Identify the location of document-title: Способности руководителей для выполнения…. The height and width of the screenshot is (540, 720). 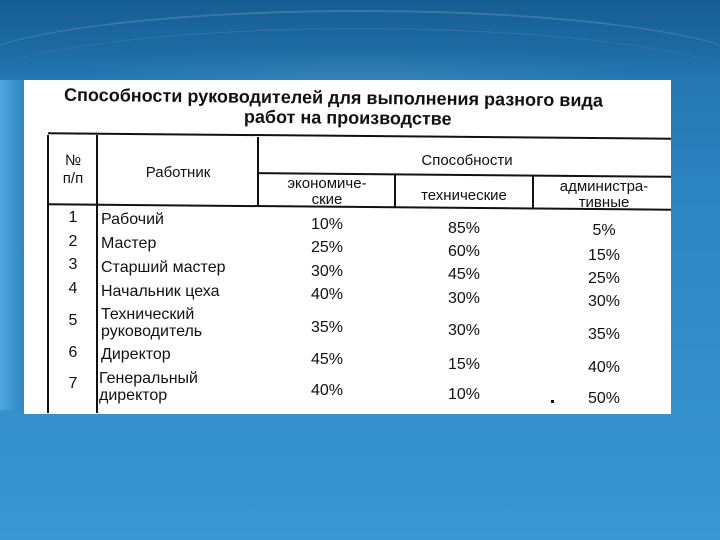
(366, 108).